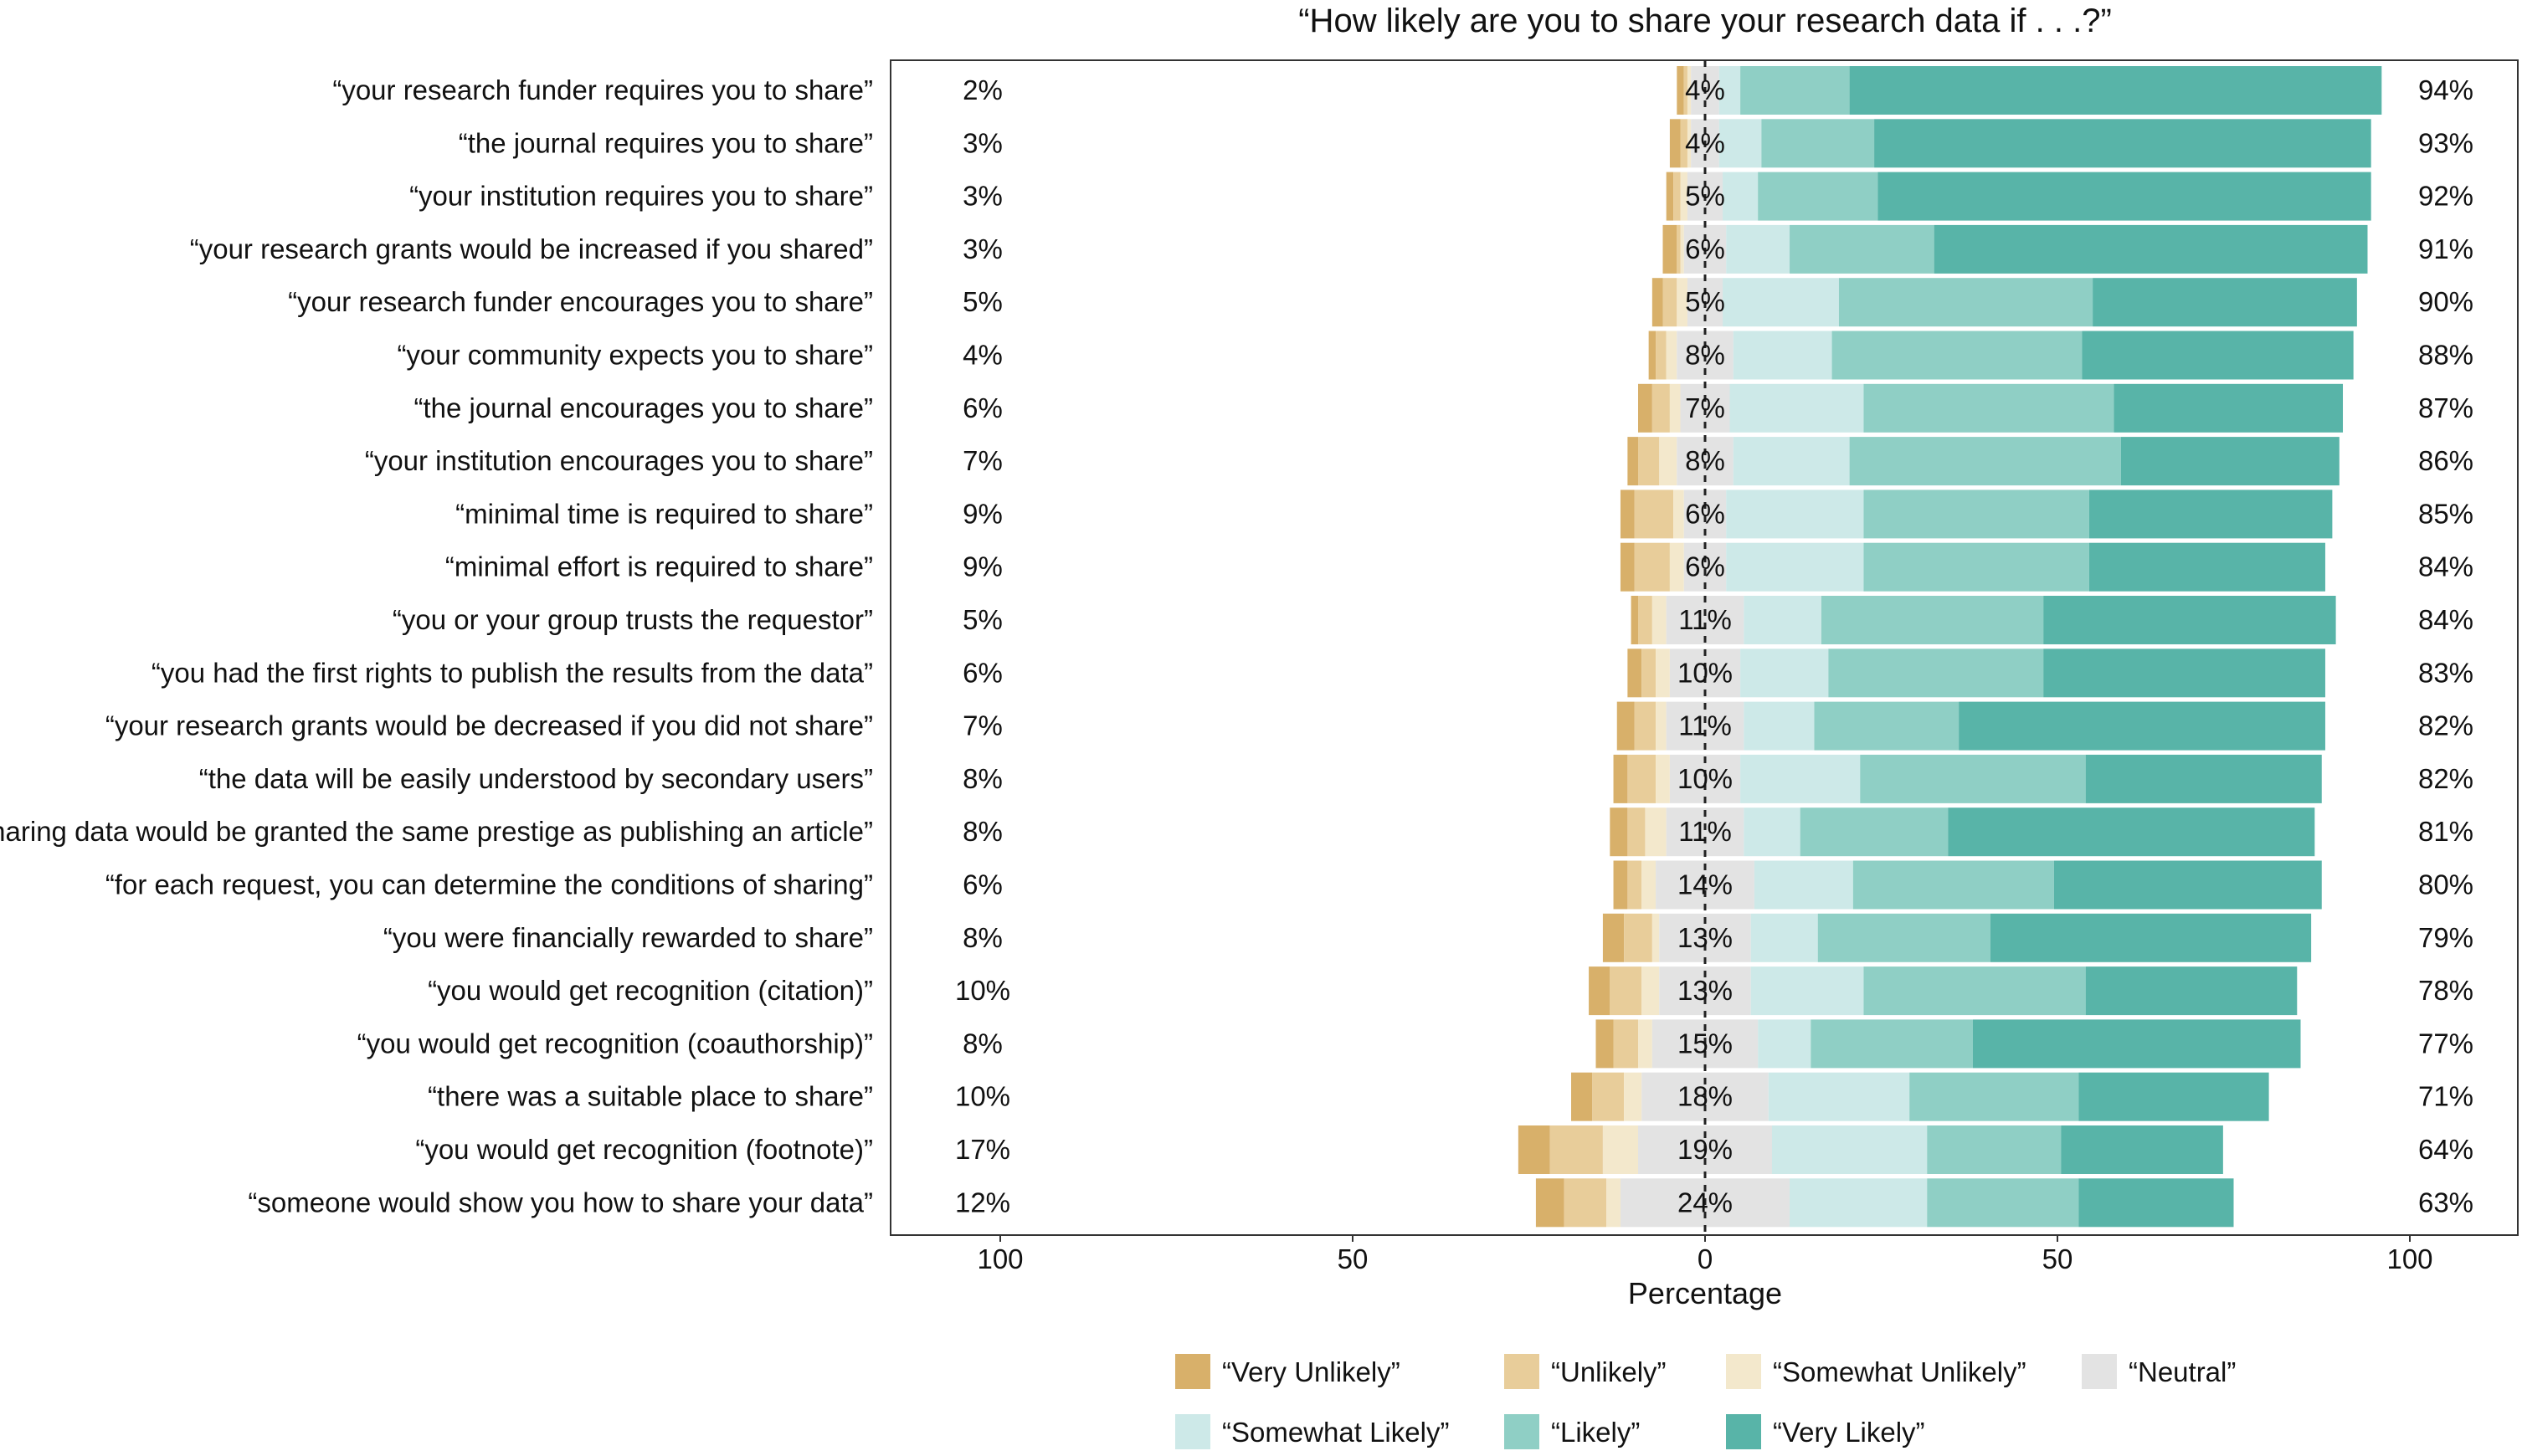 The height and width of the screenshot is (1456, 2522). I want to click on legend-swatch, so click(1192, 1371).